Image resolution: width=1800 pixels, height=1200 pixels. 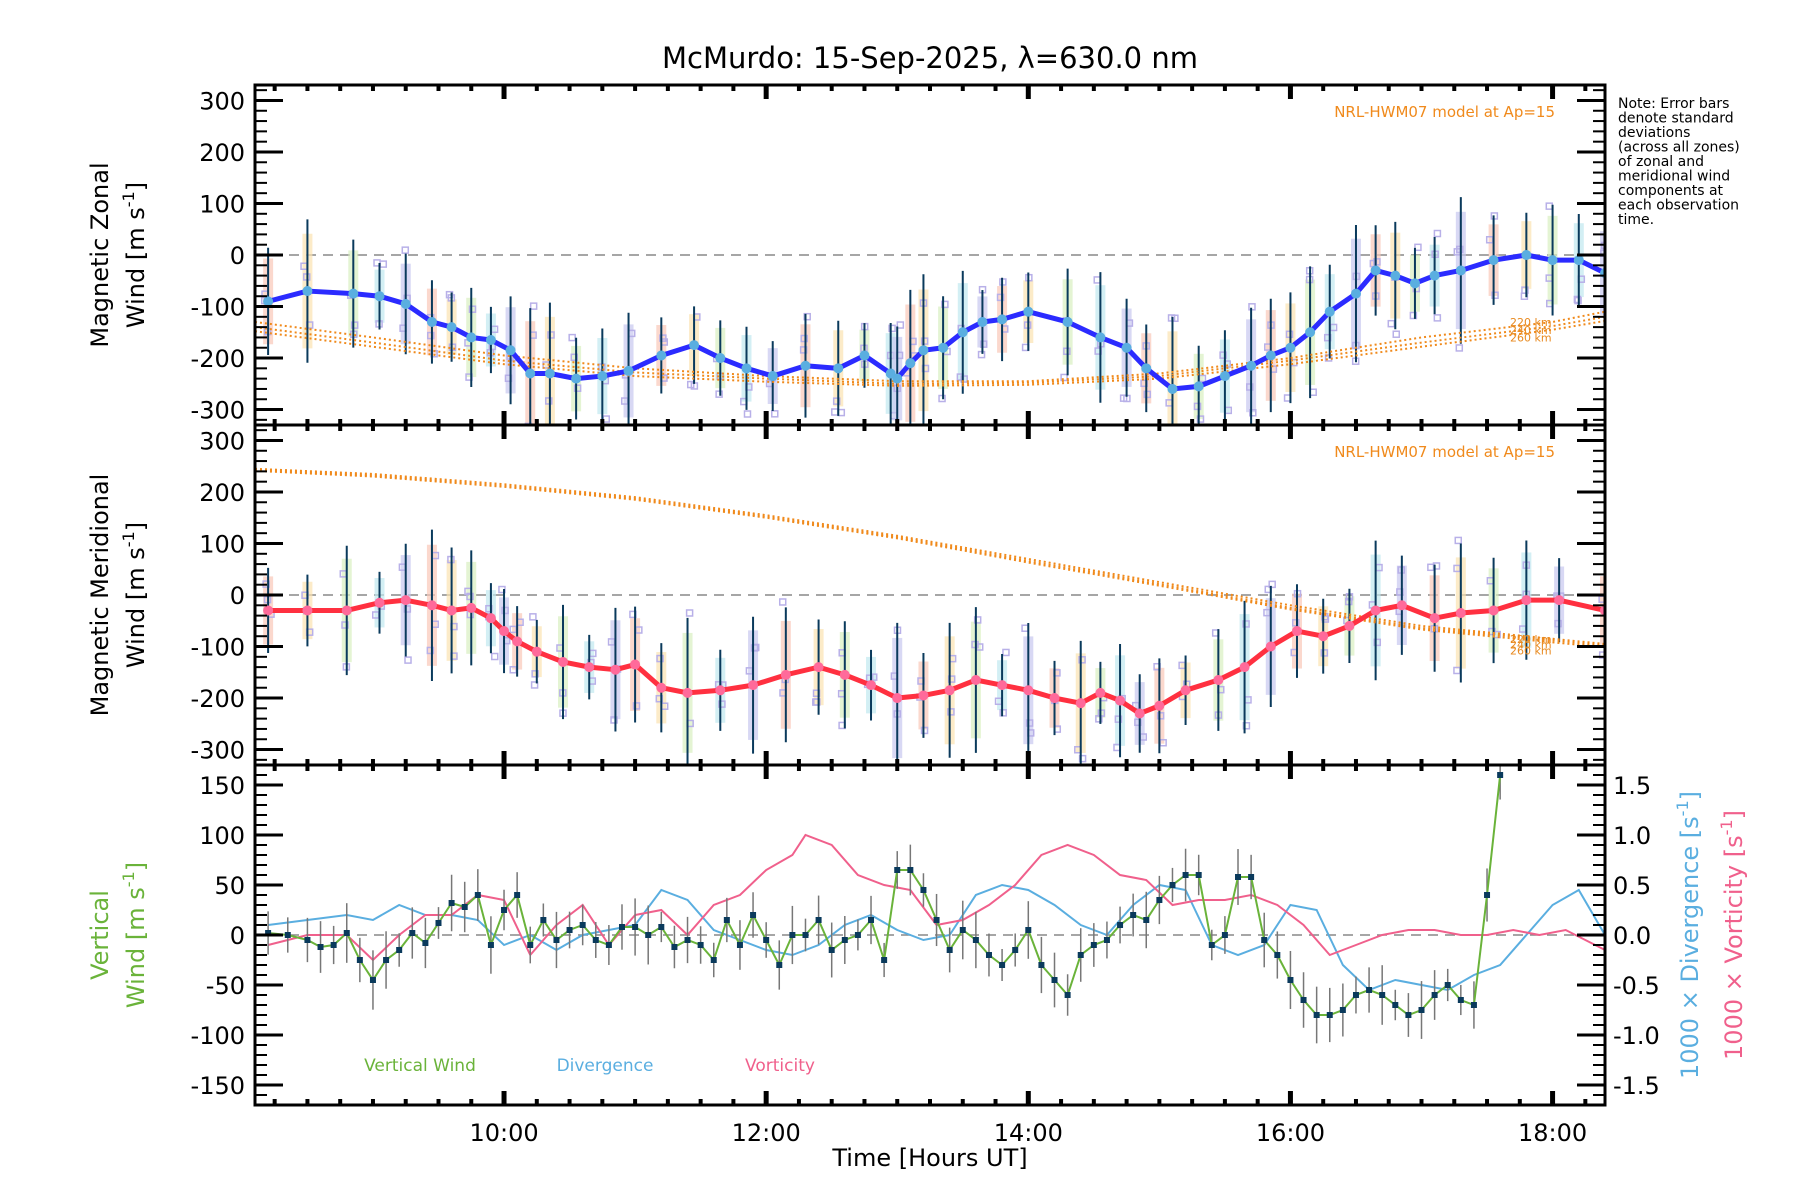 What do you see at coordinates (222, 153) in the screenshot?
I see `y-tick-label: 200` at bounding box center [222, 153].